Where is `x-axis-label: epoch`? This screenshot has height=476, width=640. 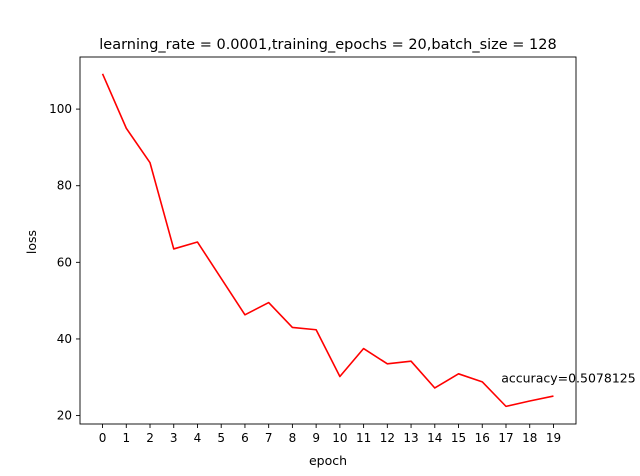 x-axis-label: epoch is located at coordinates (328, 460).